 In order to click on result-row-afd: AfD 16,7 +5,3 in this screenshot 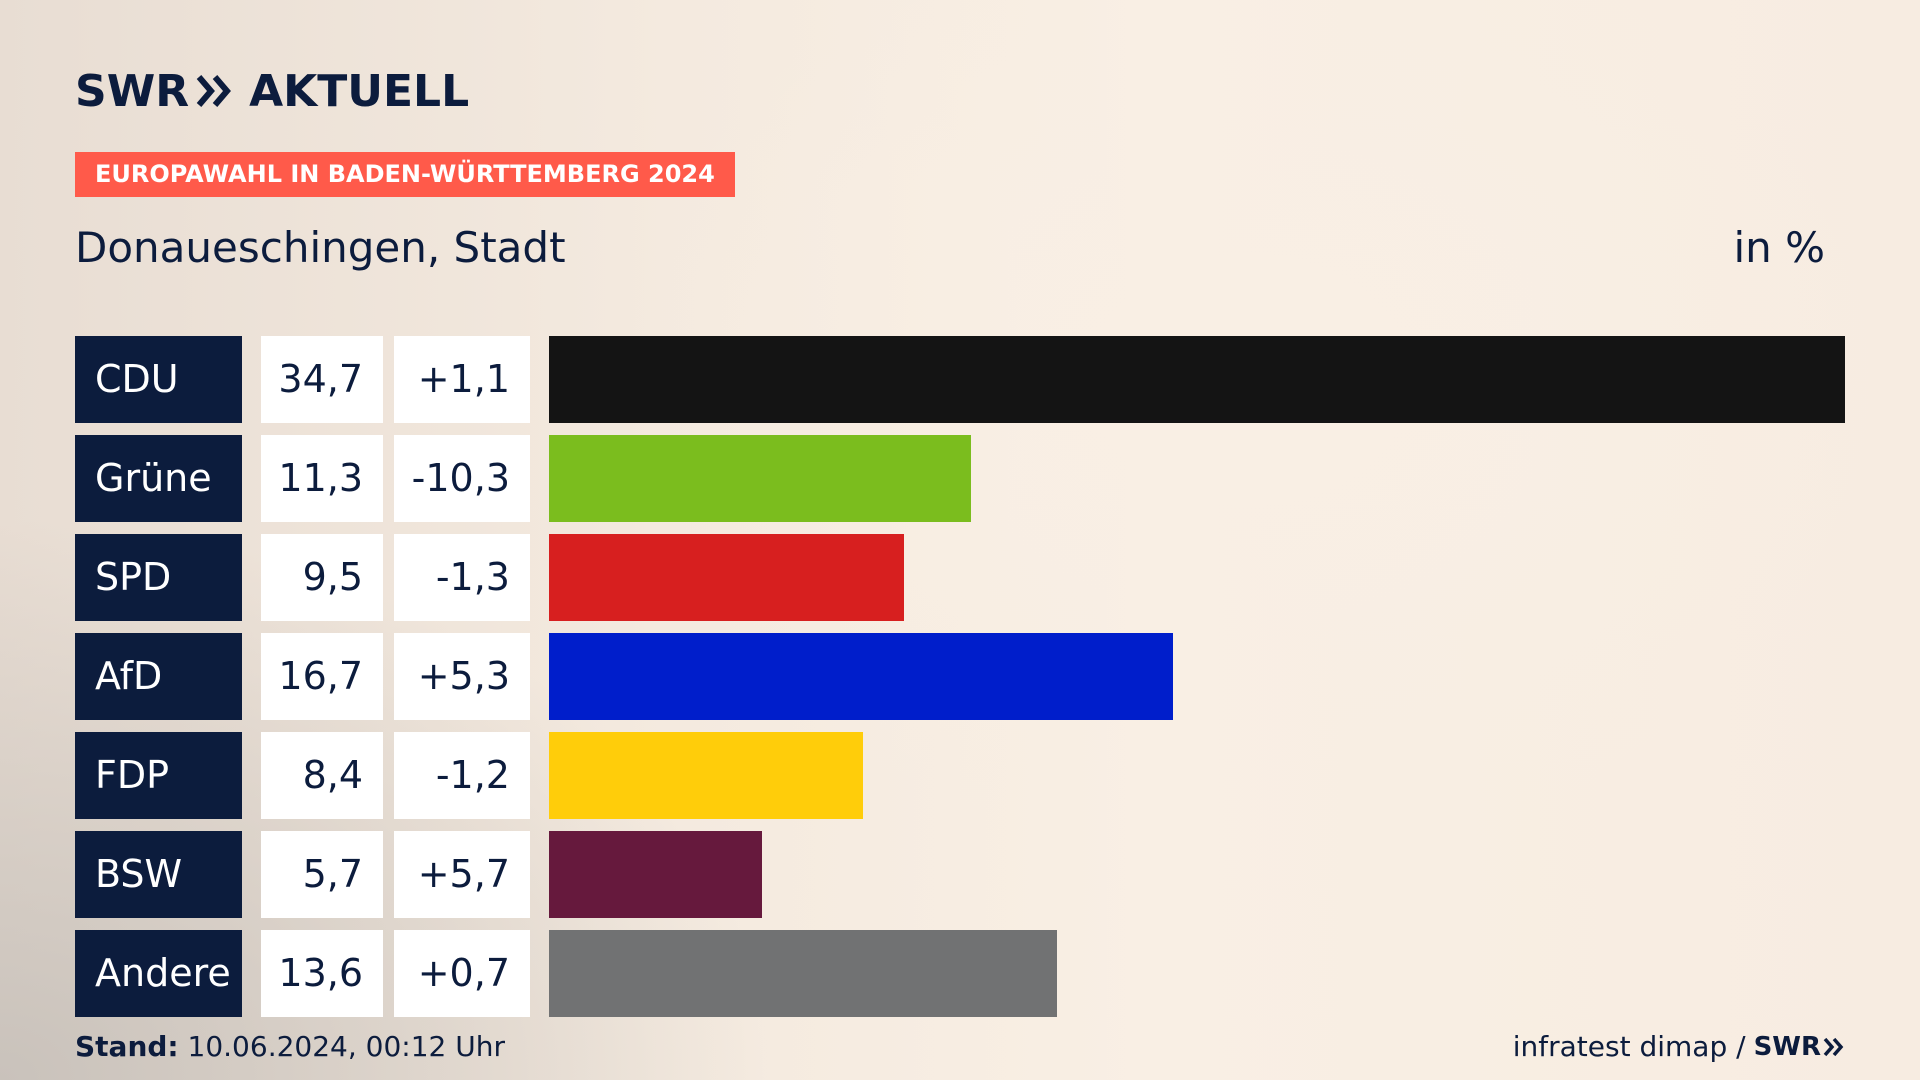, I will do `click(960, 676)`.